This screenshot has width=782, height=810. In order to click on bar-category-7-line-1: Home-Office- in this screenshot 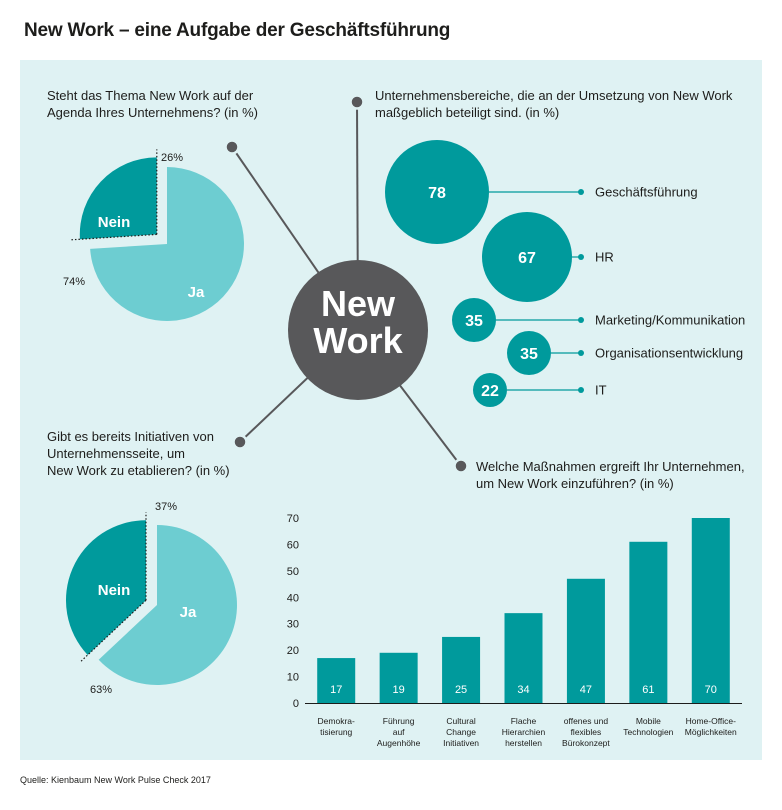, I will do `click(711, 721)`.